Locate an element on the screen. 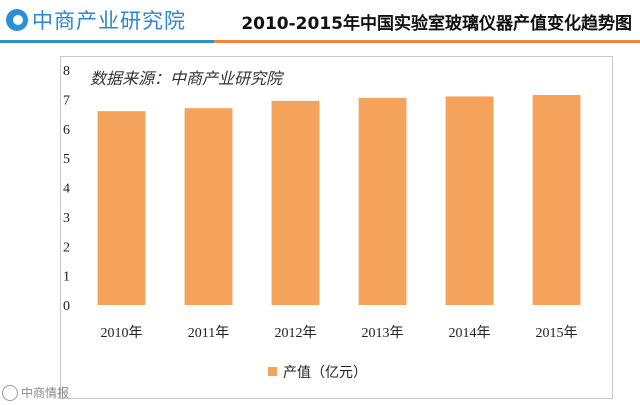 The width and height of the screenshot is (640, 405). page-title: 2010-2015年中国实验室玻璃仪器产值变化趋势图 is located at coordinates (436, 24).